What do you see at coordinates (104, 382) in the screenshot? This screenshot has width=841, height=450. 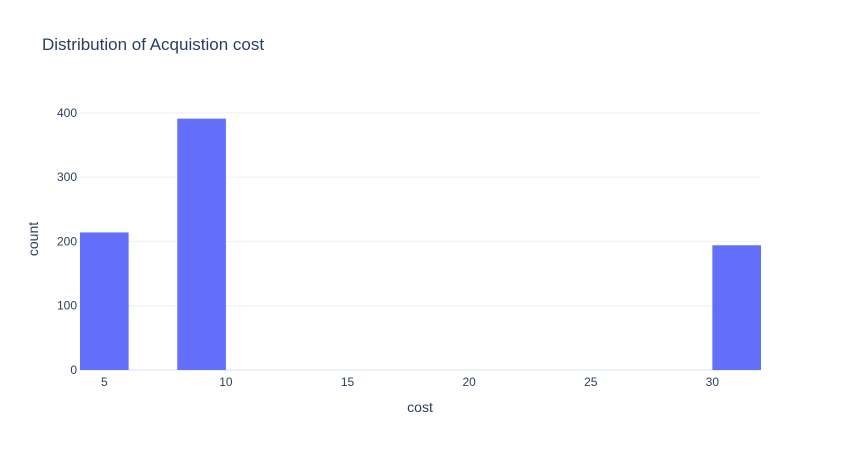 I see `x-tick-label: 5` at bounding box center [104, 382].